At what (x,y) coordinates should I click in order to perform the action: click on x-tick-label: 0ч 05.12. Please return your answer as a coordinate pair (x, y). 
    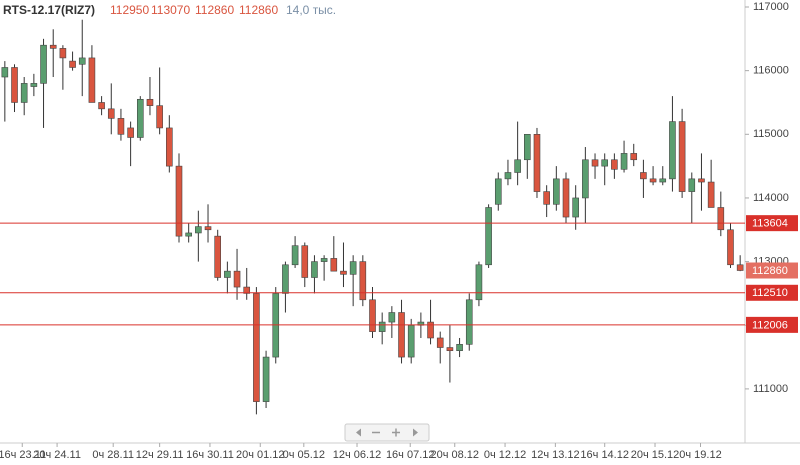
    Looking at the image, I should click on (304, 455).